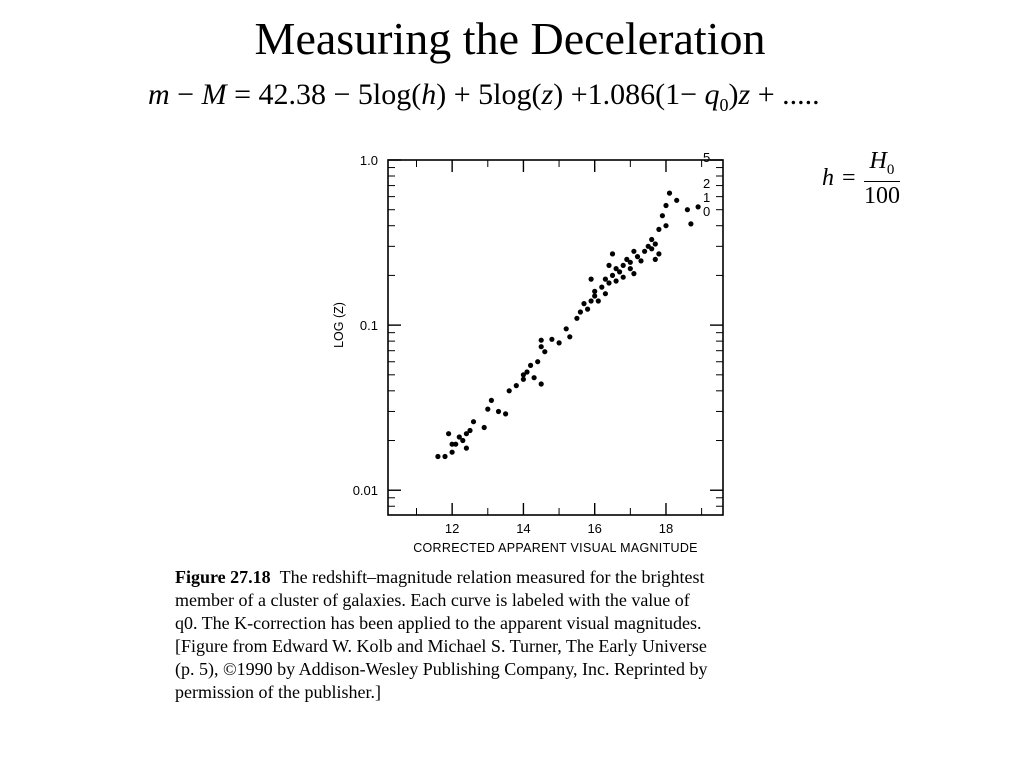 This screenshot has height=768, width=1024. I want to click on curve-label-q0-1: 1, so click(706, 197).